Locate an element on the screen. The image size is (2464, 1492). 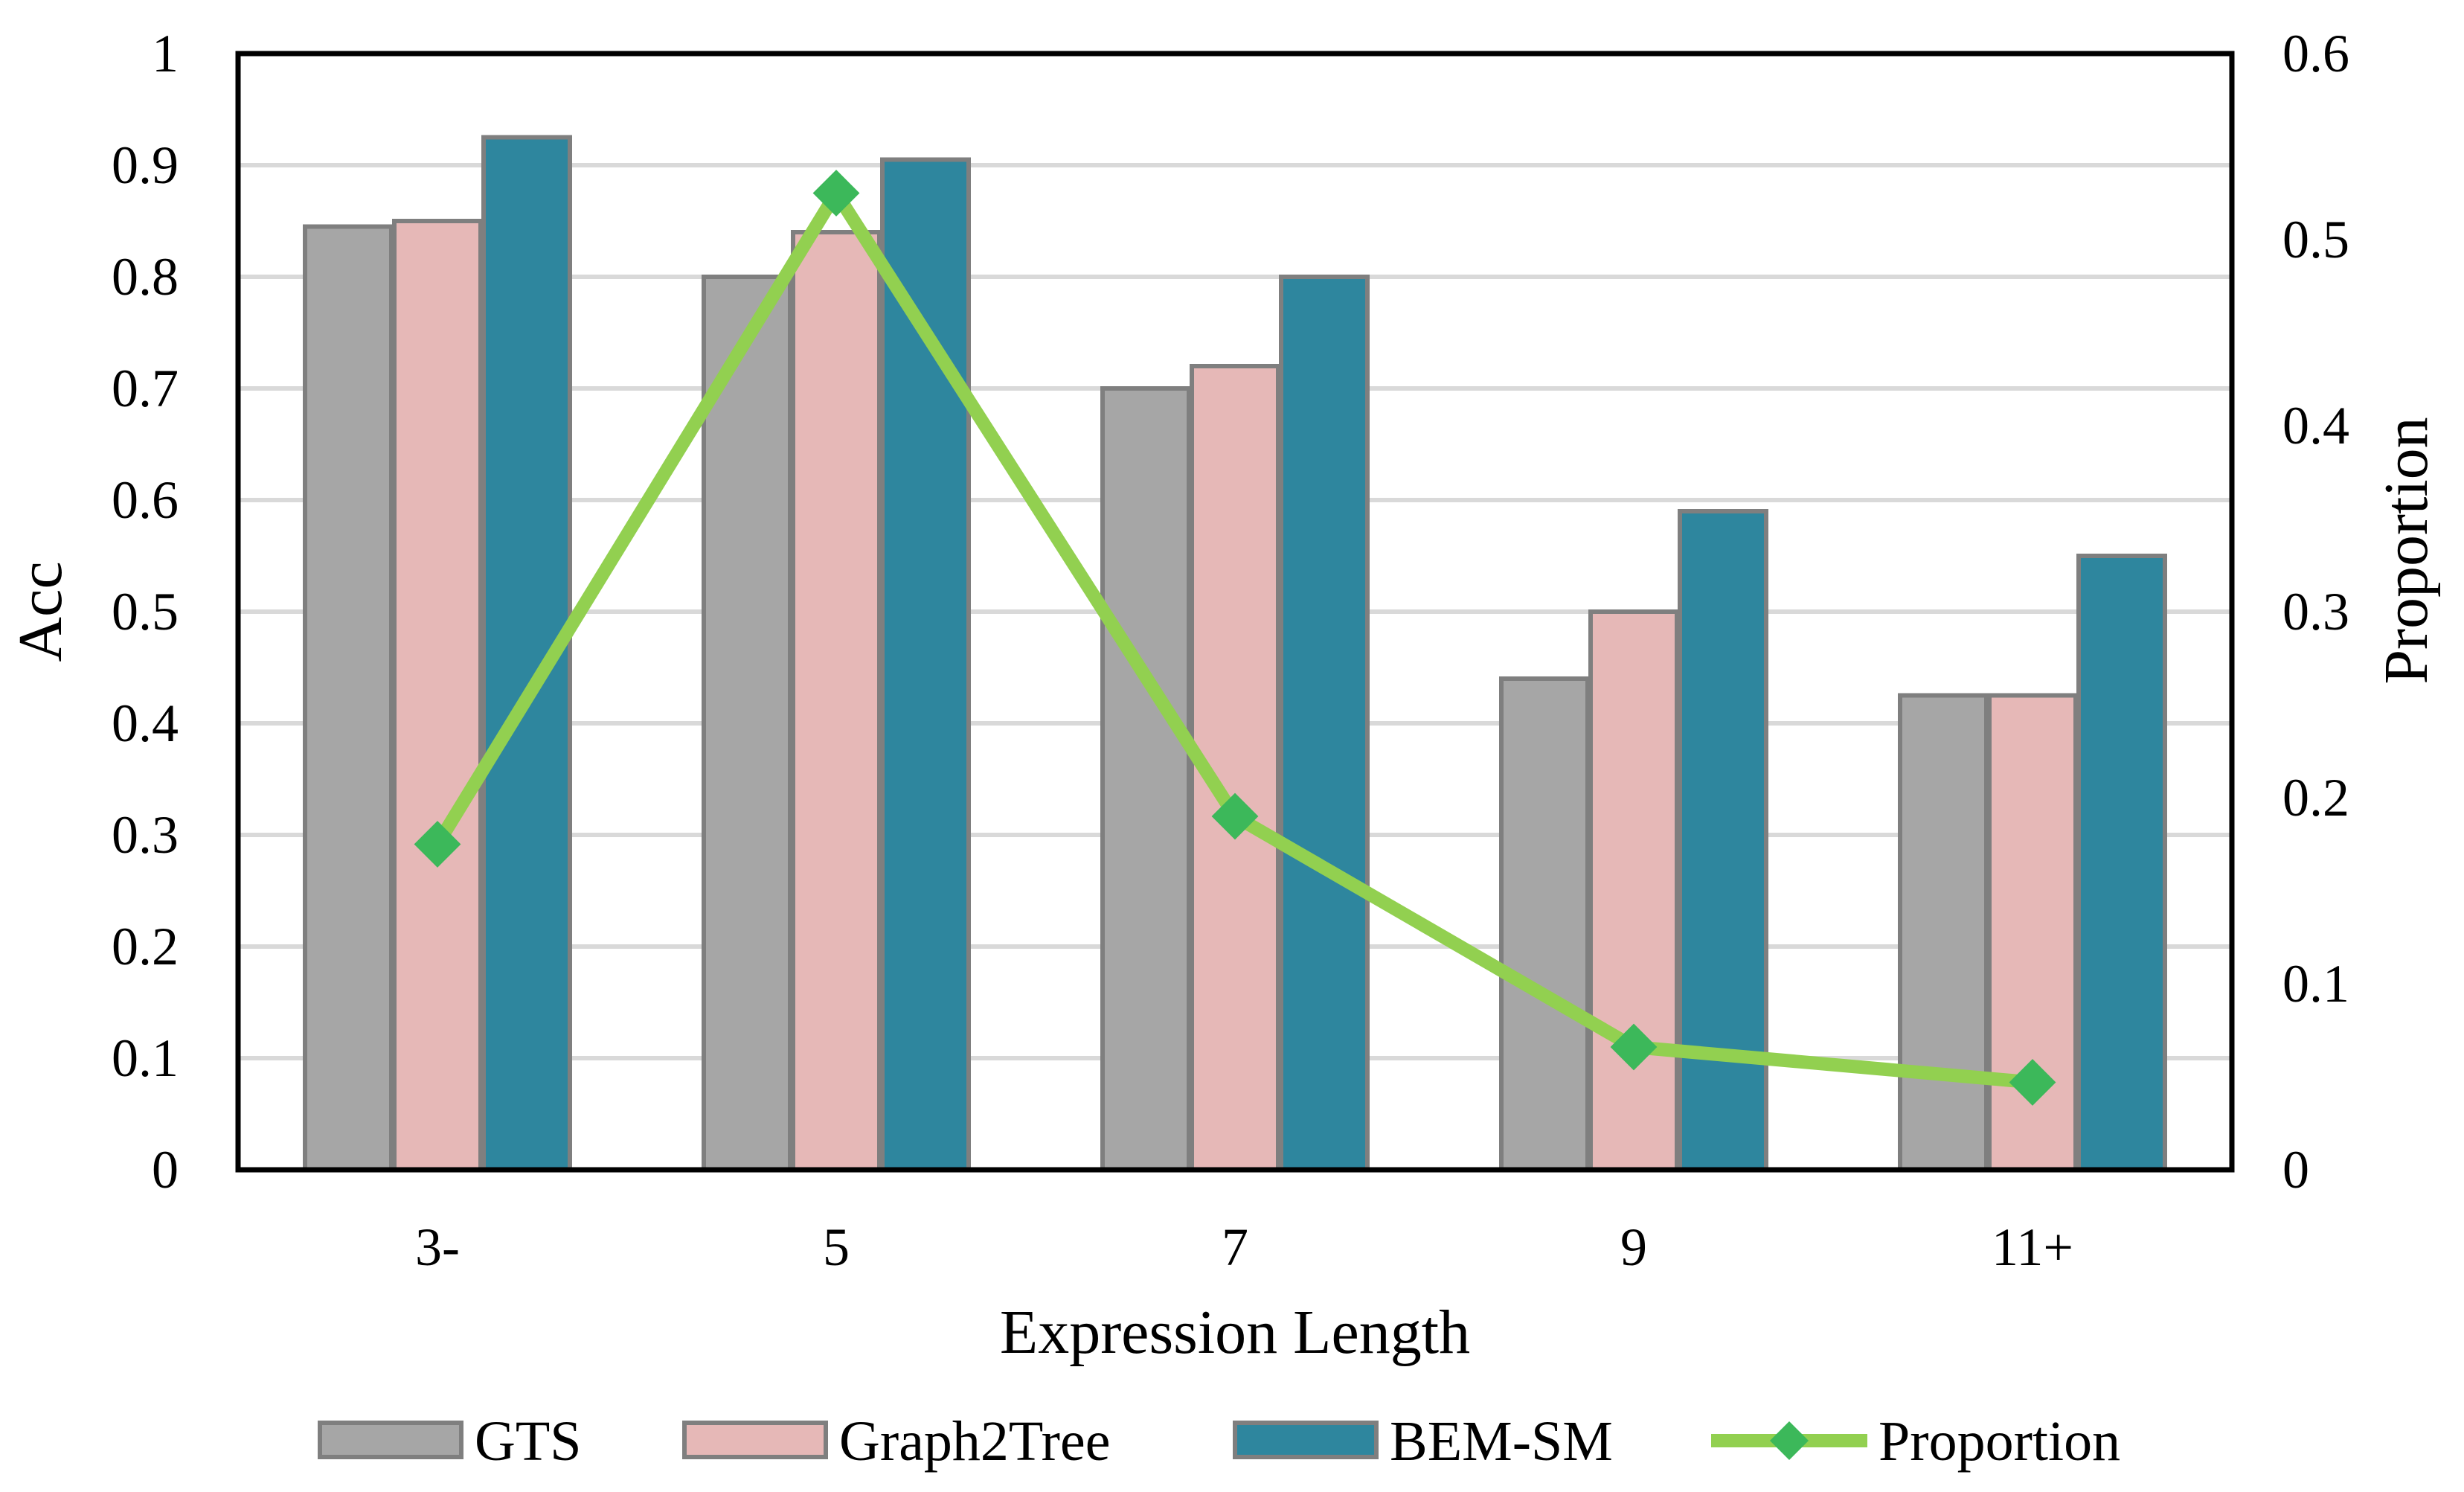
y-tick-label: 0.4 is located at coordinates (145, 723).